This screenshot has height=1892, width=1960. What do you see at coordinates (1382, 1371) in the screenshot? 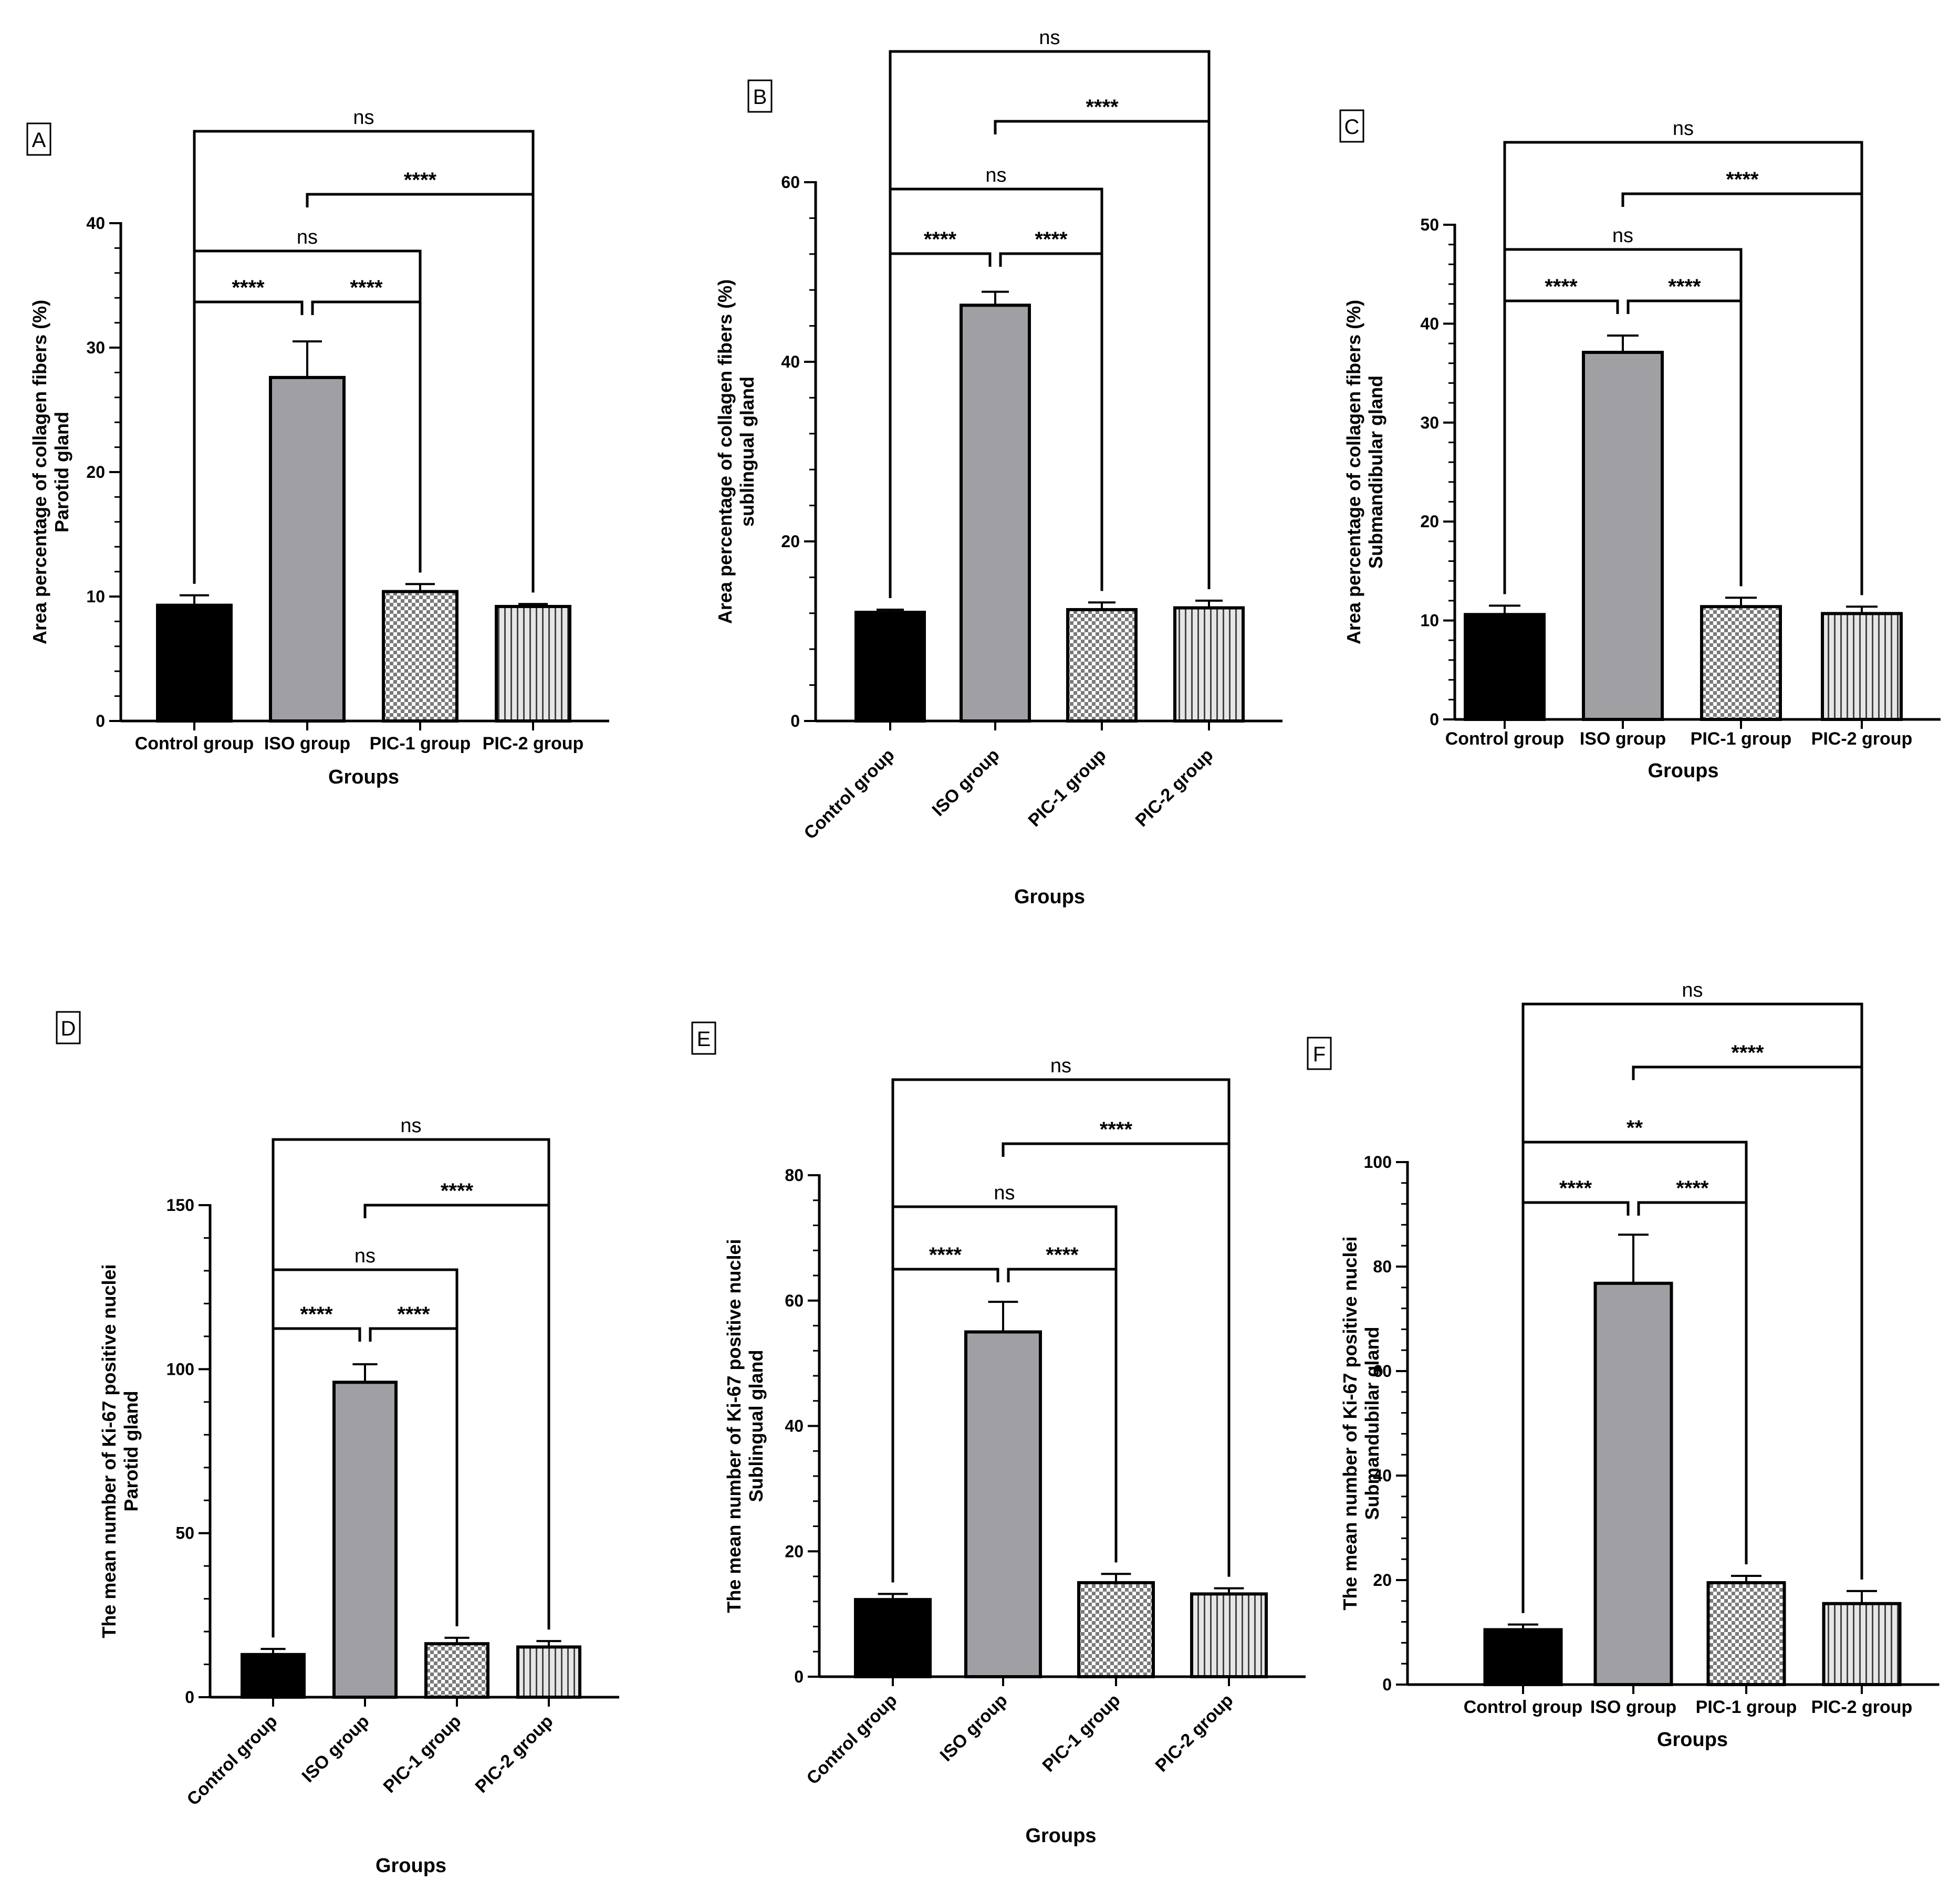
I see `y-tick-label: 60` at bounding box center [1382, 1371].